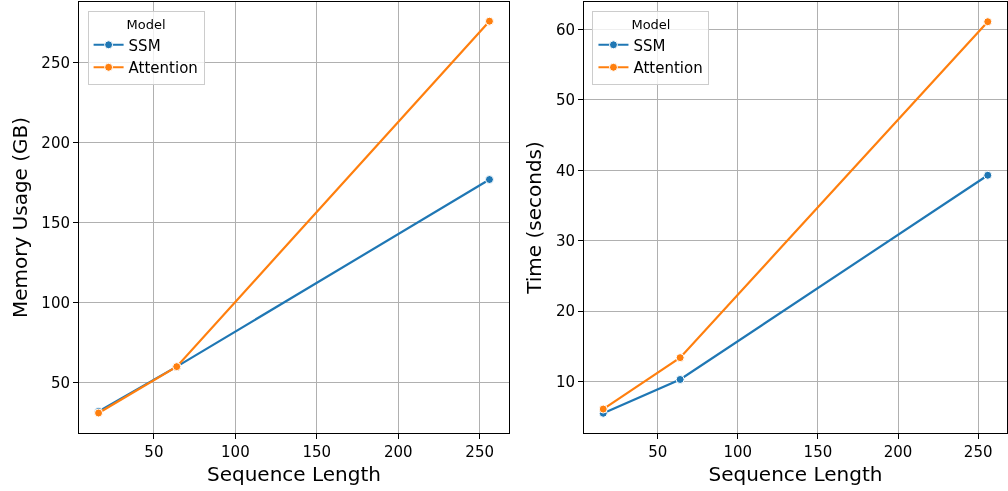 The image size is (1008, 491). What do you see at coordinates (565, 29) in the screenshot?
I see `y-tick-label: 60` at bounding box center [565, 29].